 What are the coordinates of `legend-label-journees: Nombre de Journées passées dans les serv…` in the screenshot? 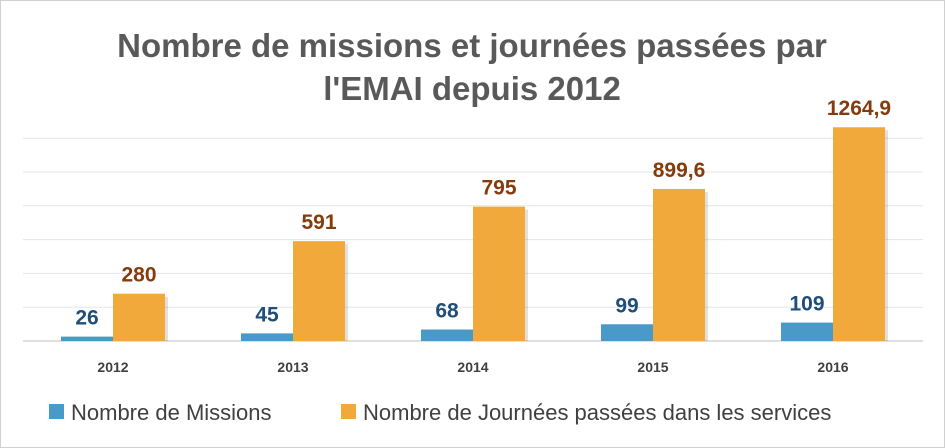 It's located at (597, 412).